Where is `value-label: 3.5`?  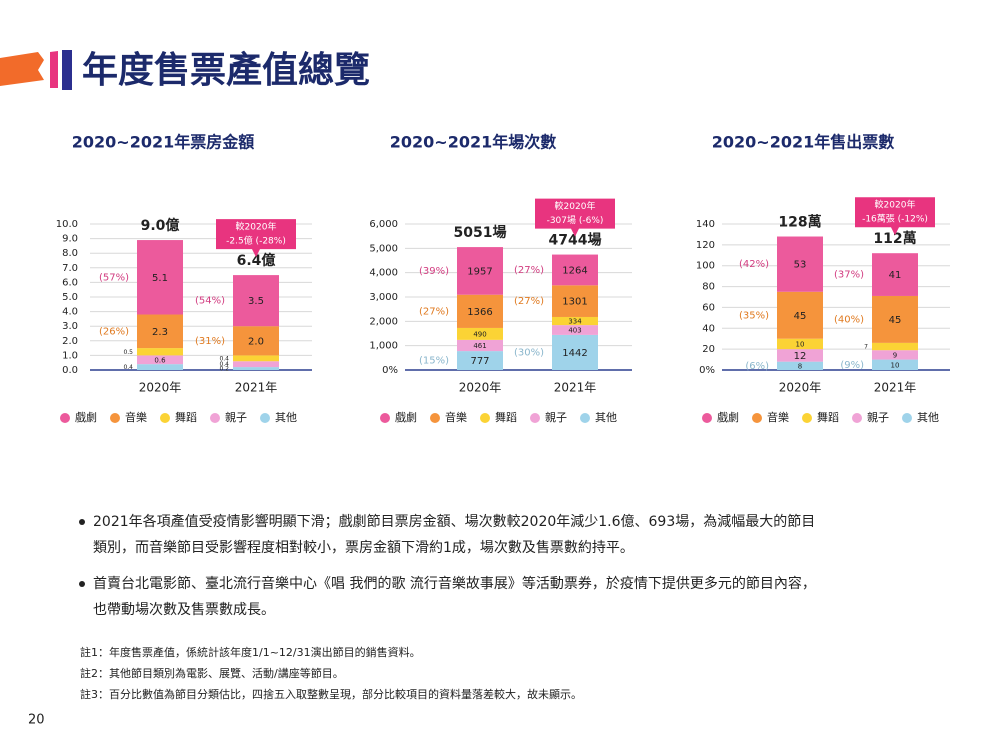 value-label: 3.5 is located at coordinates (256, 301).